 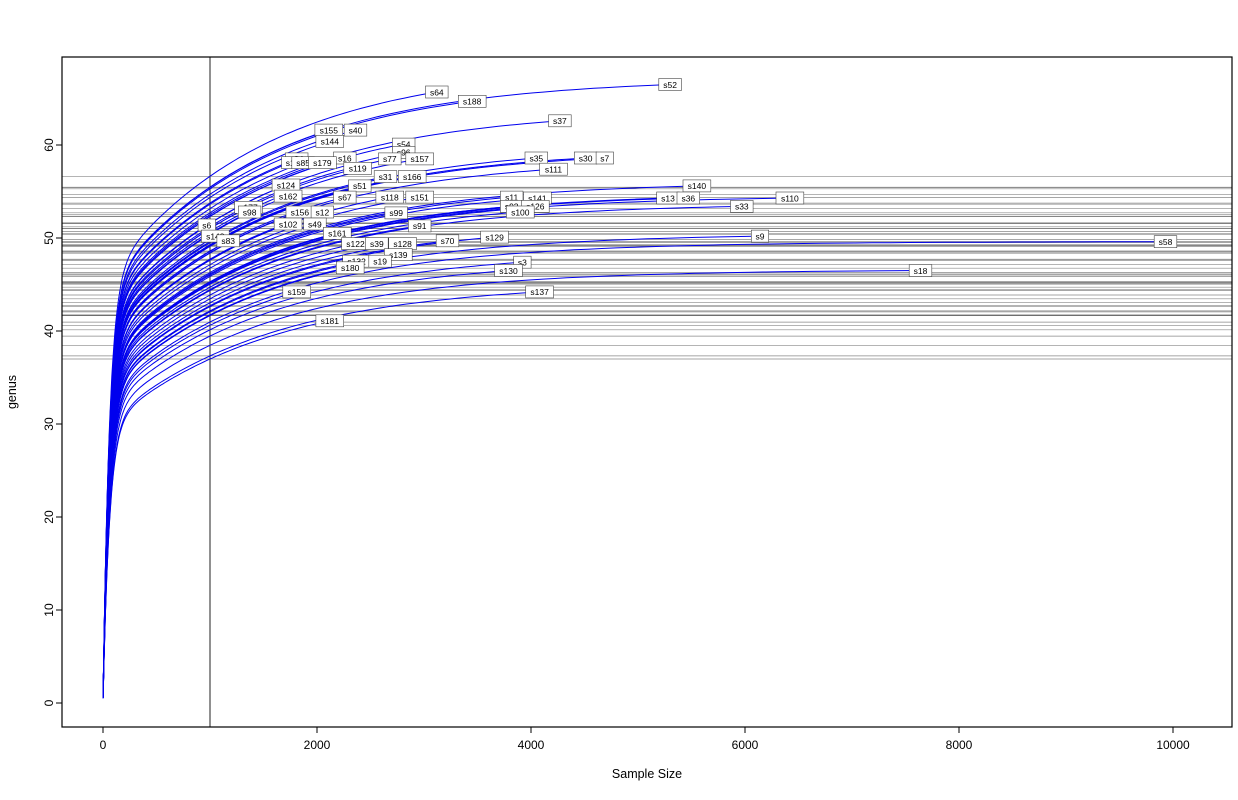 I want to click on curve-label-text: s161, so click(x=337, y=234).